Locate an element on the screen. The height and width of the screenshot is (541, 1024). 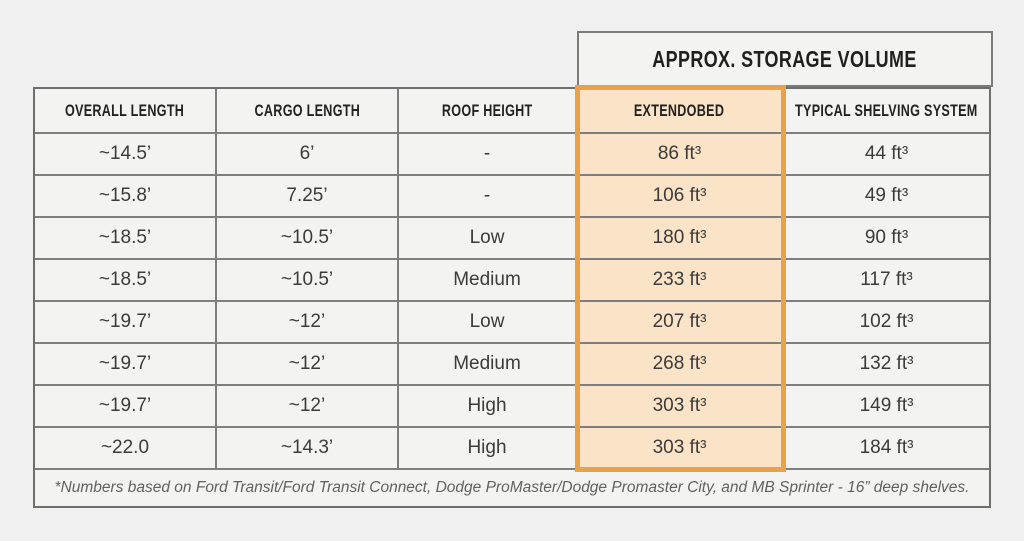
cell-overall-length: ~22.0 is located at coordinates (125, 448).